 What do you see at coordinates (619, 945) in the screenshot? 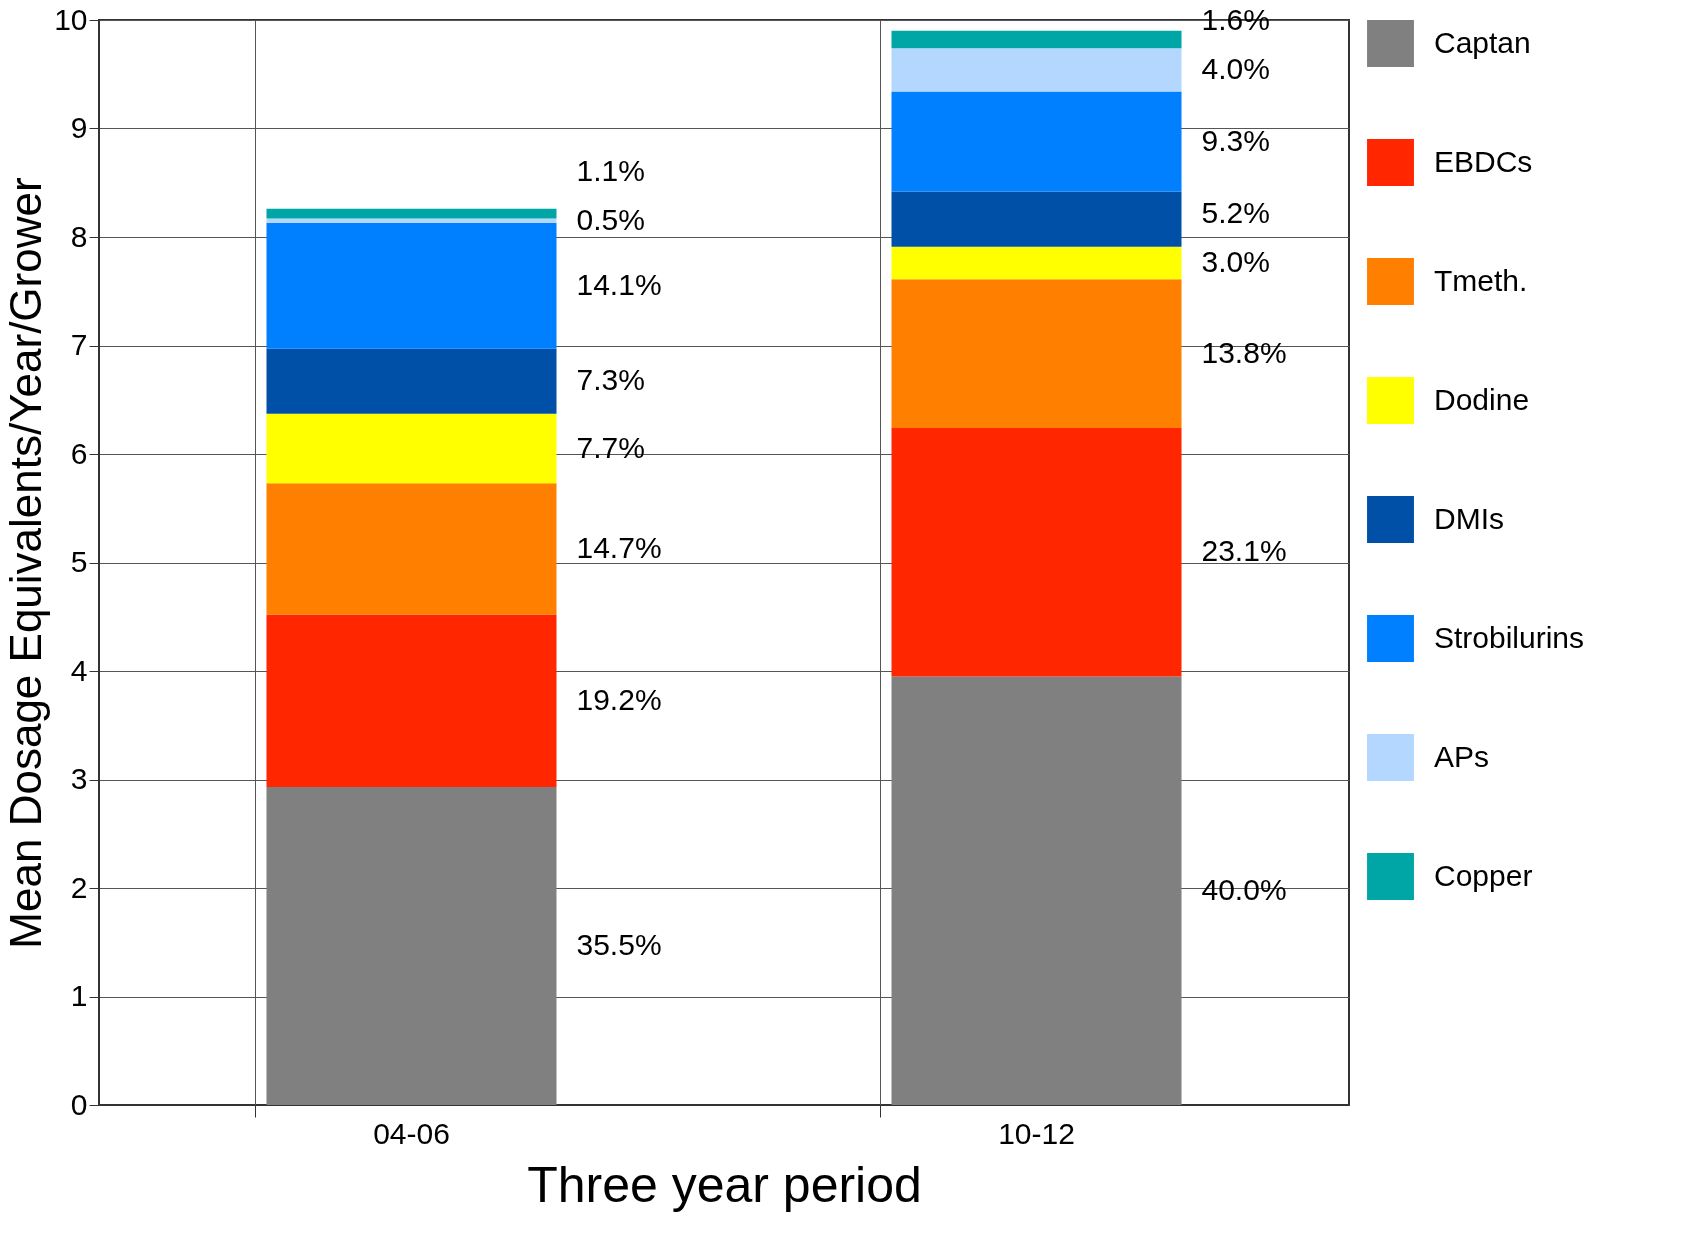
I see `annotation: 35.5%` at bounding box center [619, 945].